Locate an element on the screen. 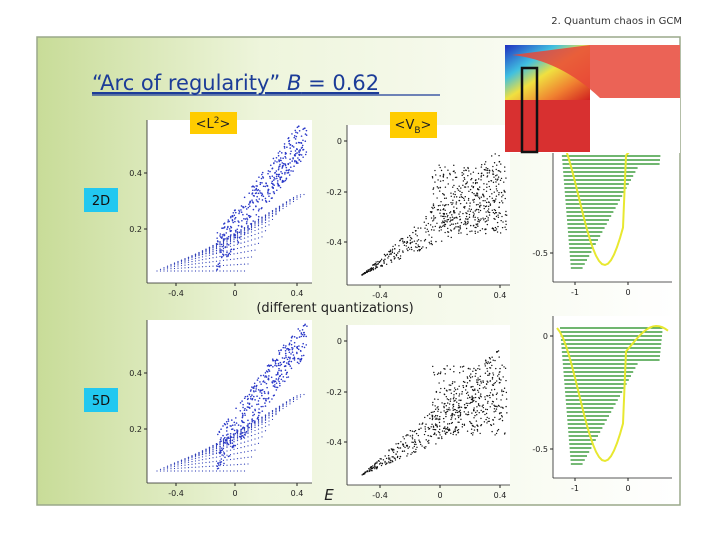 The image size is (720, 540). label-text: <L is located at coordinates (205, 124).